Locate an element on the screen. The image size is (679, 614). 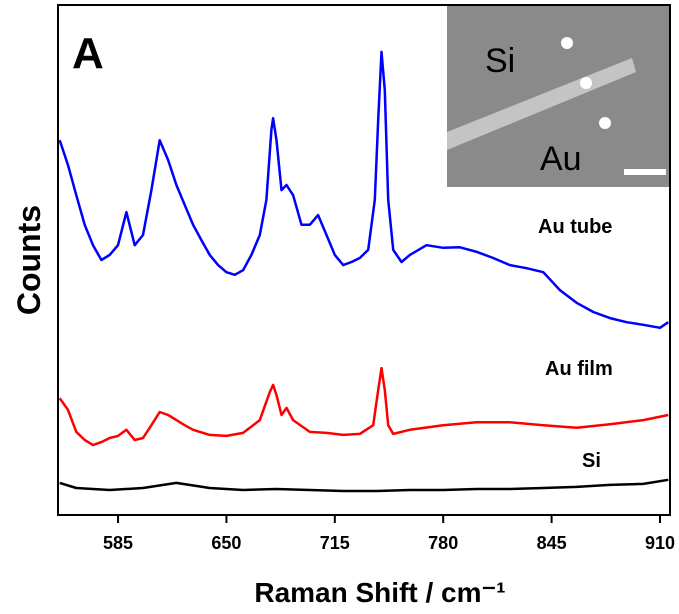
annotation: Si is located at coordinates (591, 461).